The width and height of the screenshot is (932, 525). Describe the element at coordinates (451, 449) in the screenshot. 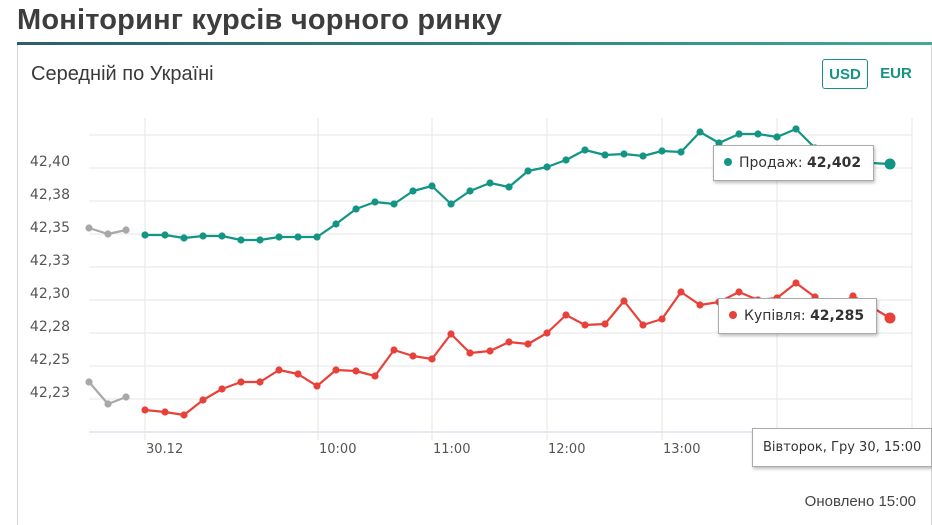

I see `svg-text: 11:00` at that location.